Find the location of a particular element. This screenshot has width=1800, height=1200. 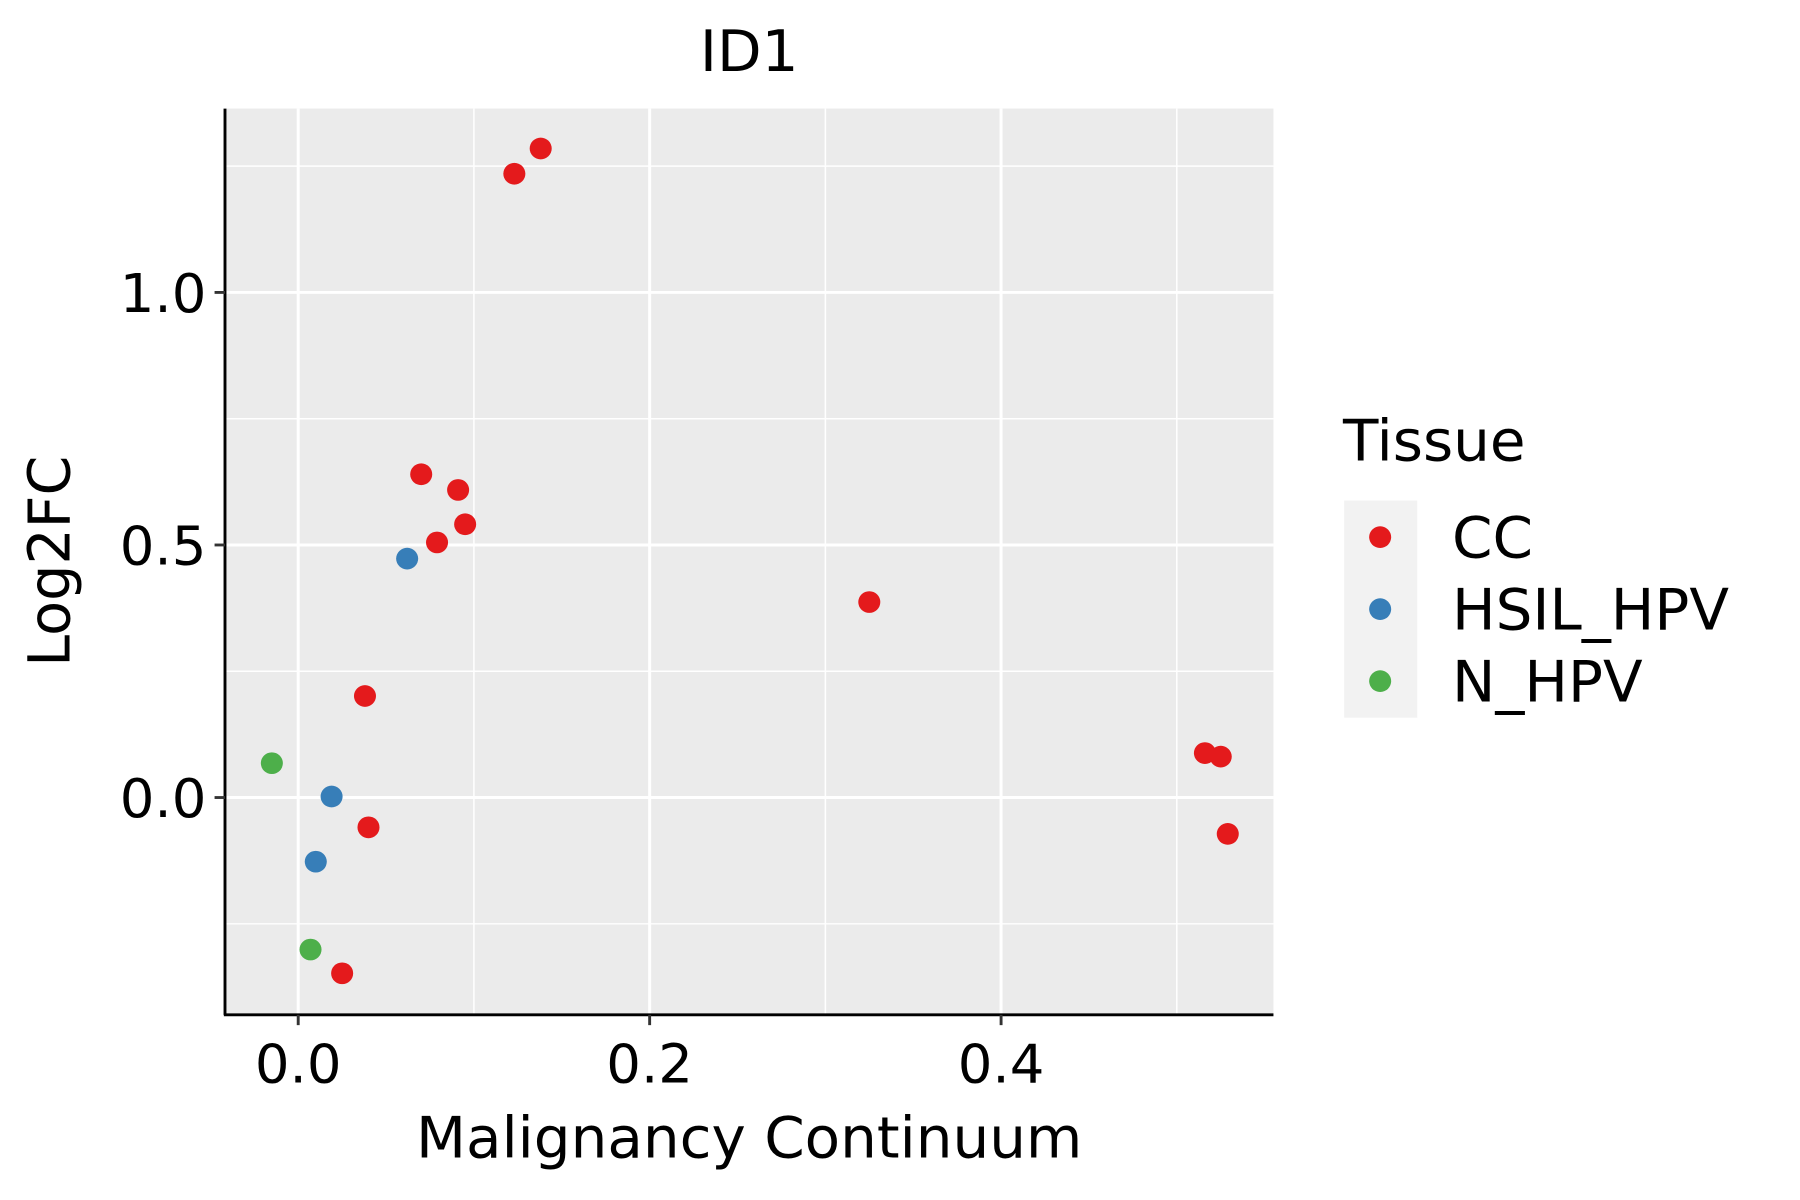

legend-key-cc is located at coordinates (1380, 537).